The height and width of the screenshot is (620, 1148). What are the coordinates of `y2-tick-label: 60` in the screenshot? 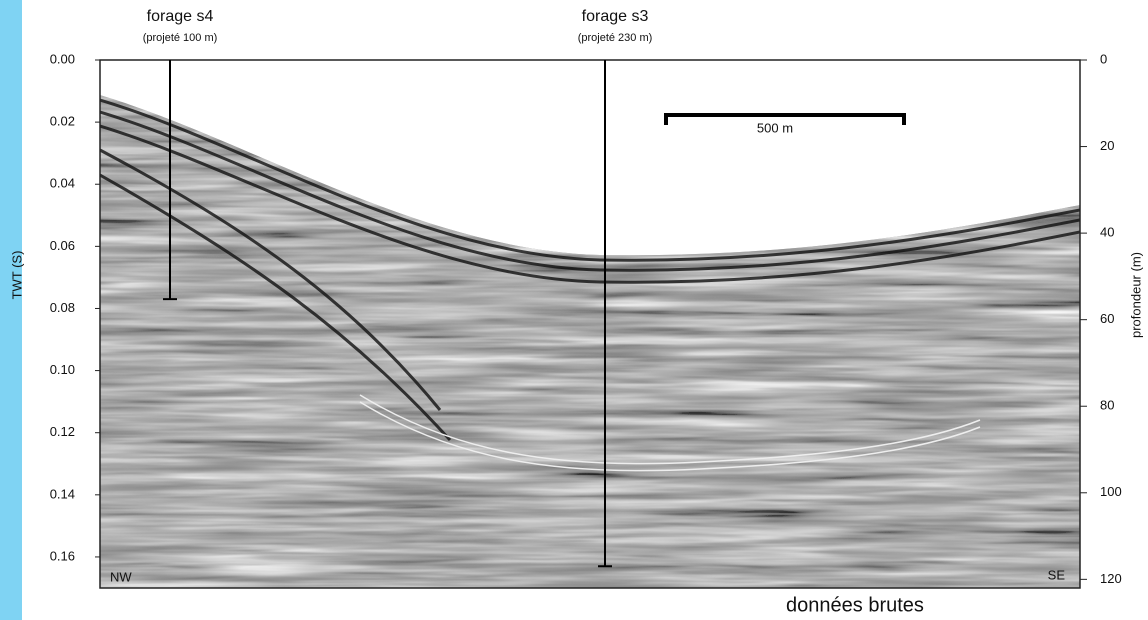 It's located at (1107, 318).